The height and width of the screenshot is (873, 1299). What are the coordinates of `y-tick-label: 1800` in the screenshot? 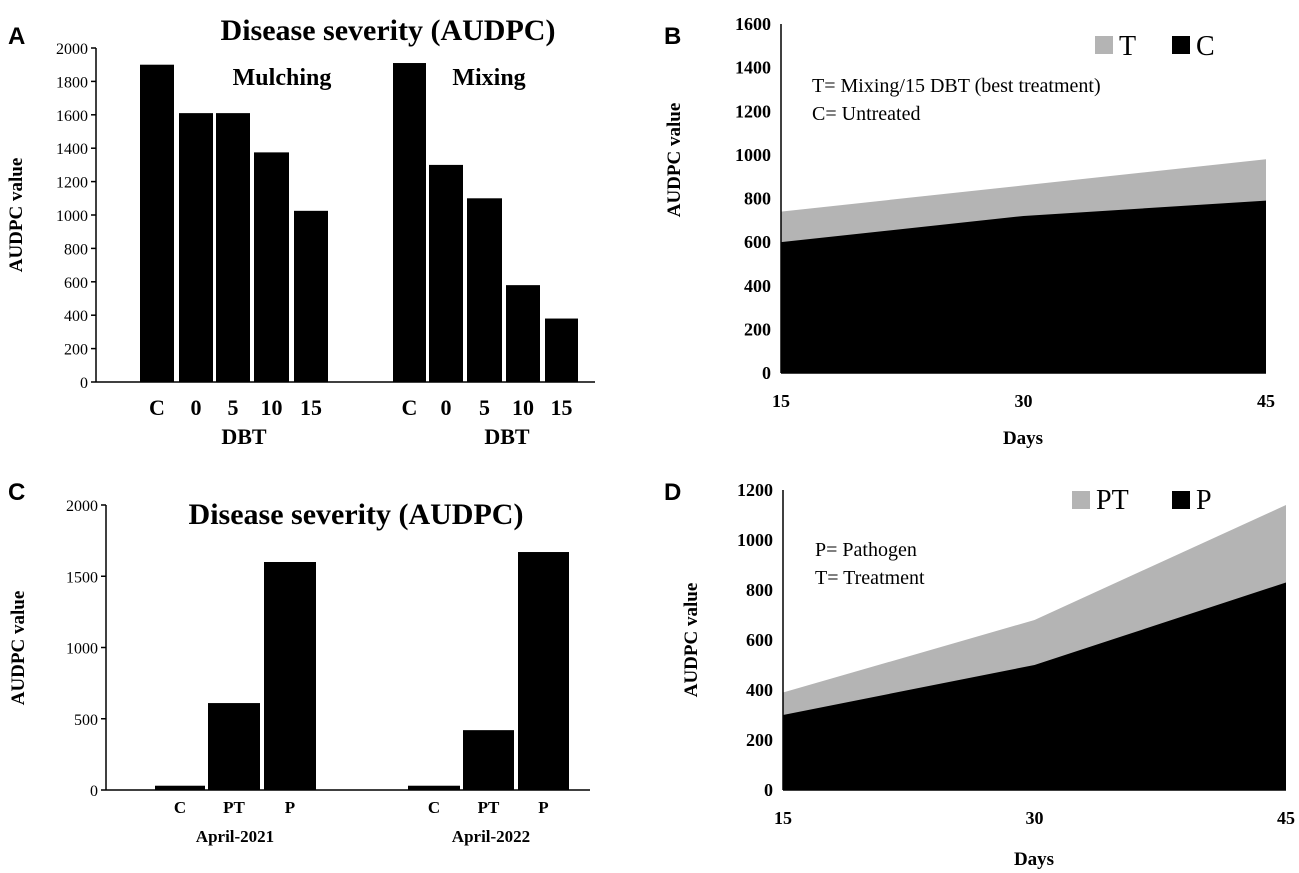 It's located at (72, 82).